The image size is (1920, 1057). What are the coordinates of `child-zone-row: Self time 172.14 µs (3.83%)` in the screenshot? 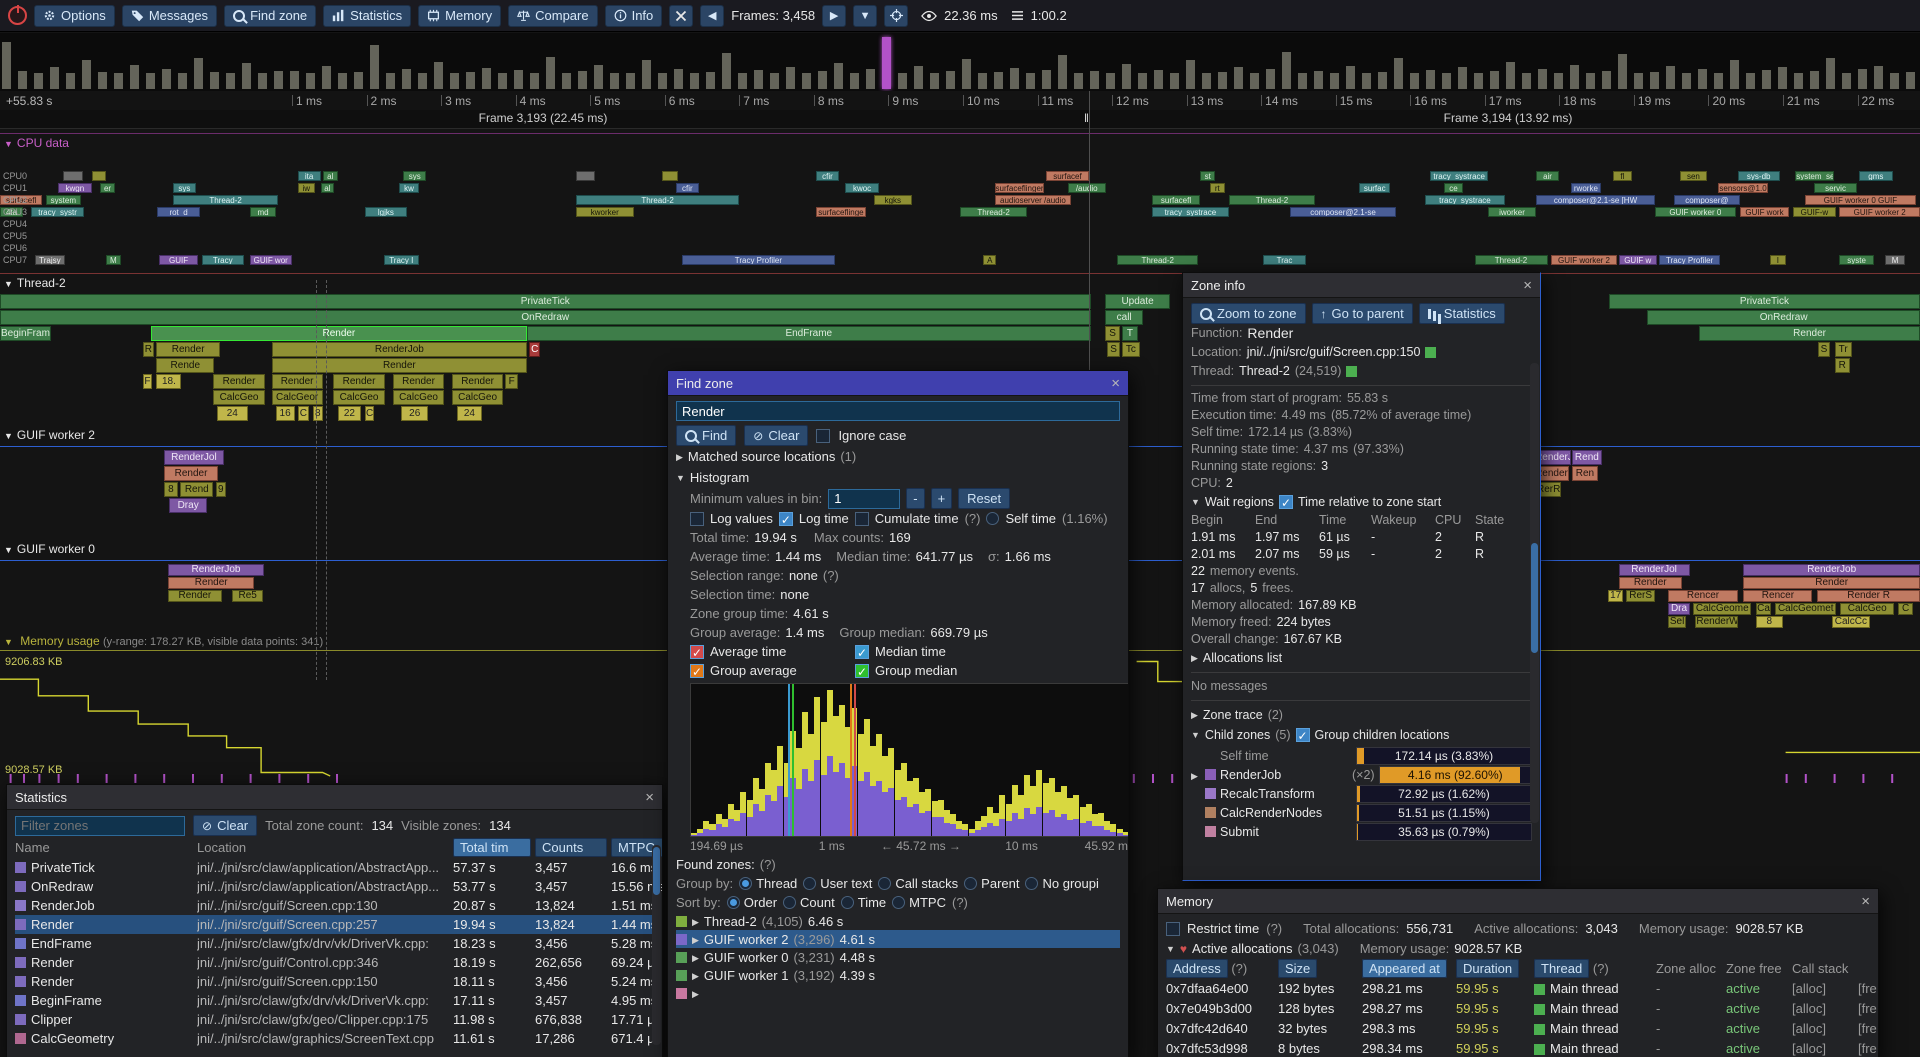 It's located at (1361, 755).